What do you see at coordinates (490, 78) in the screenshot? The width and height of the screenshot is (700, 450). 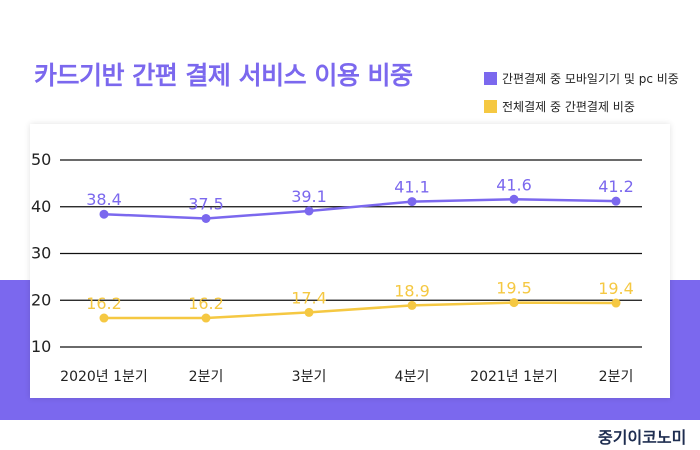 I see `legend-swatch-mobile-pc` at bounding box center [490, 78].